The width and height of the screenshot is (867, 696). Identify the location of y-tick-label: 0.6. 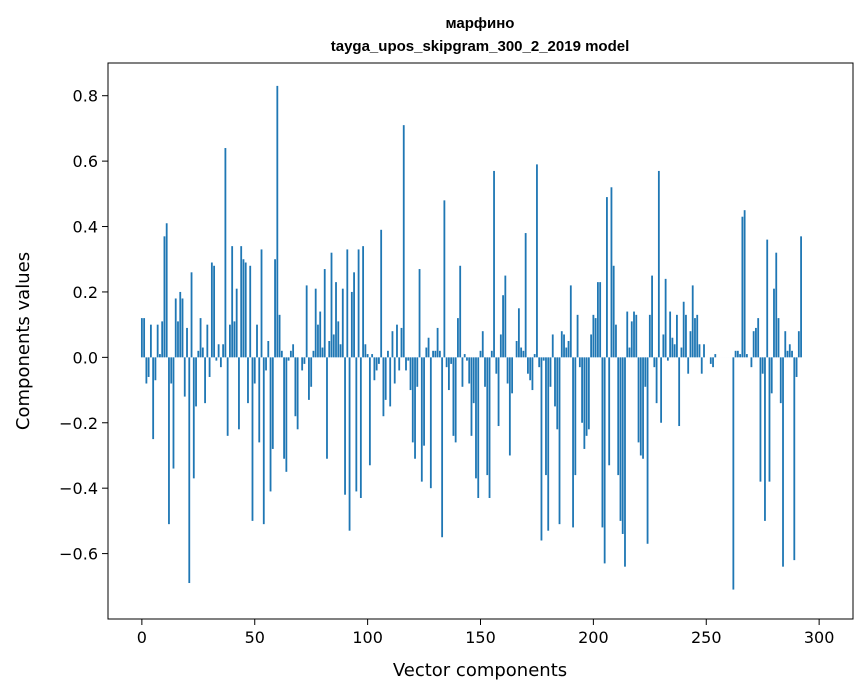
(85, 161).